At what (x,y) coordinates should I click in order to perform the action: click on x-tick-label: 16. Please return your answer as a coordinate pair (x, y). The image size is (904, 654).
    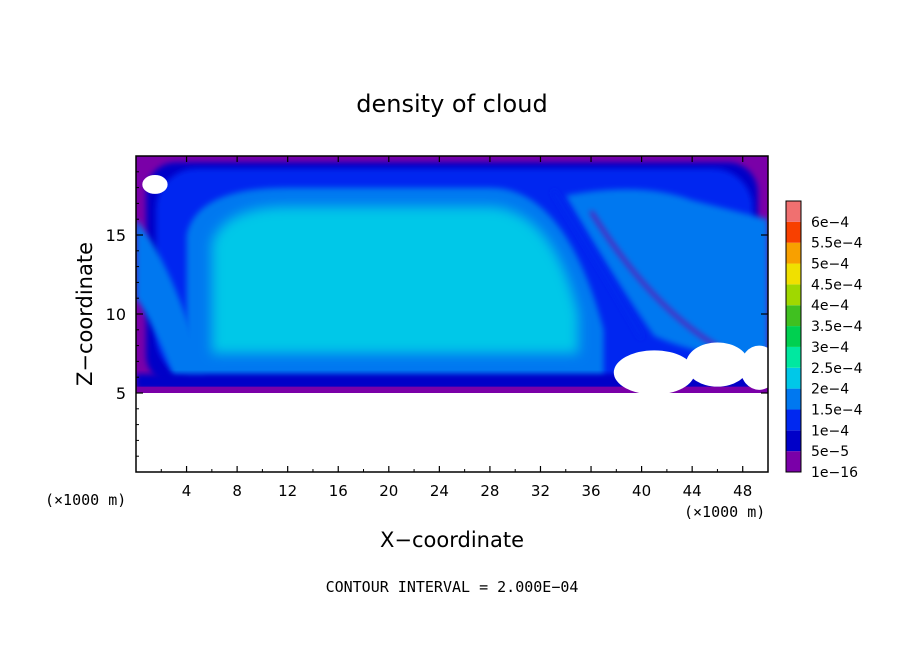
    Looking at the image, I should click on (338, 491).